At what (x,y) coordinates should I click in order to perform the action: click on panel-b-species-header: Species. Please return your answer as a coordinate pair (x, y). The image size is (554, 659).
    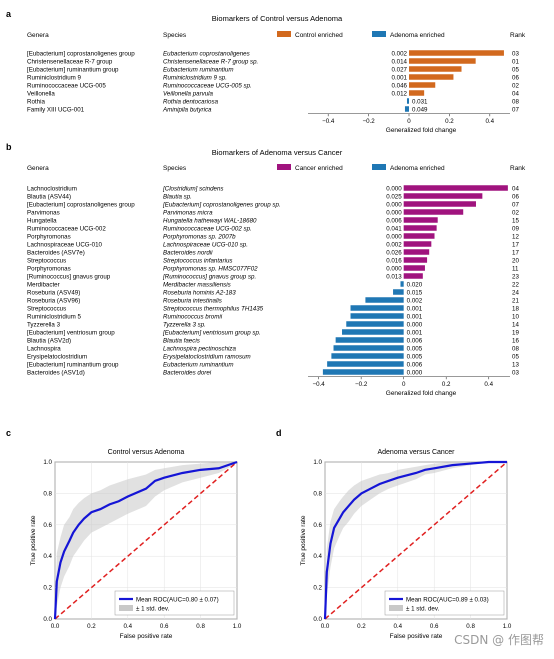
    Looking at the image, I should click on (175, 168).